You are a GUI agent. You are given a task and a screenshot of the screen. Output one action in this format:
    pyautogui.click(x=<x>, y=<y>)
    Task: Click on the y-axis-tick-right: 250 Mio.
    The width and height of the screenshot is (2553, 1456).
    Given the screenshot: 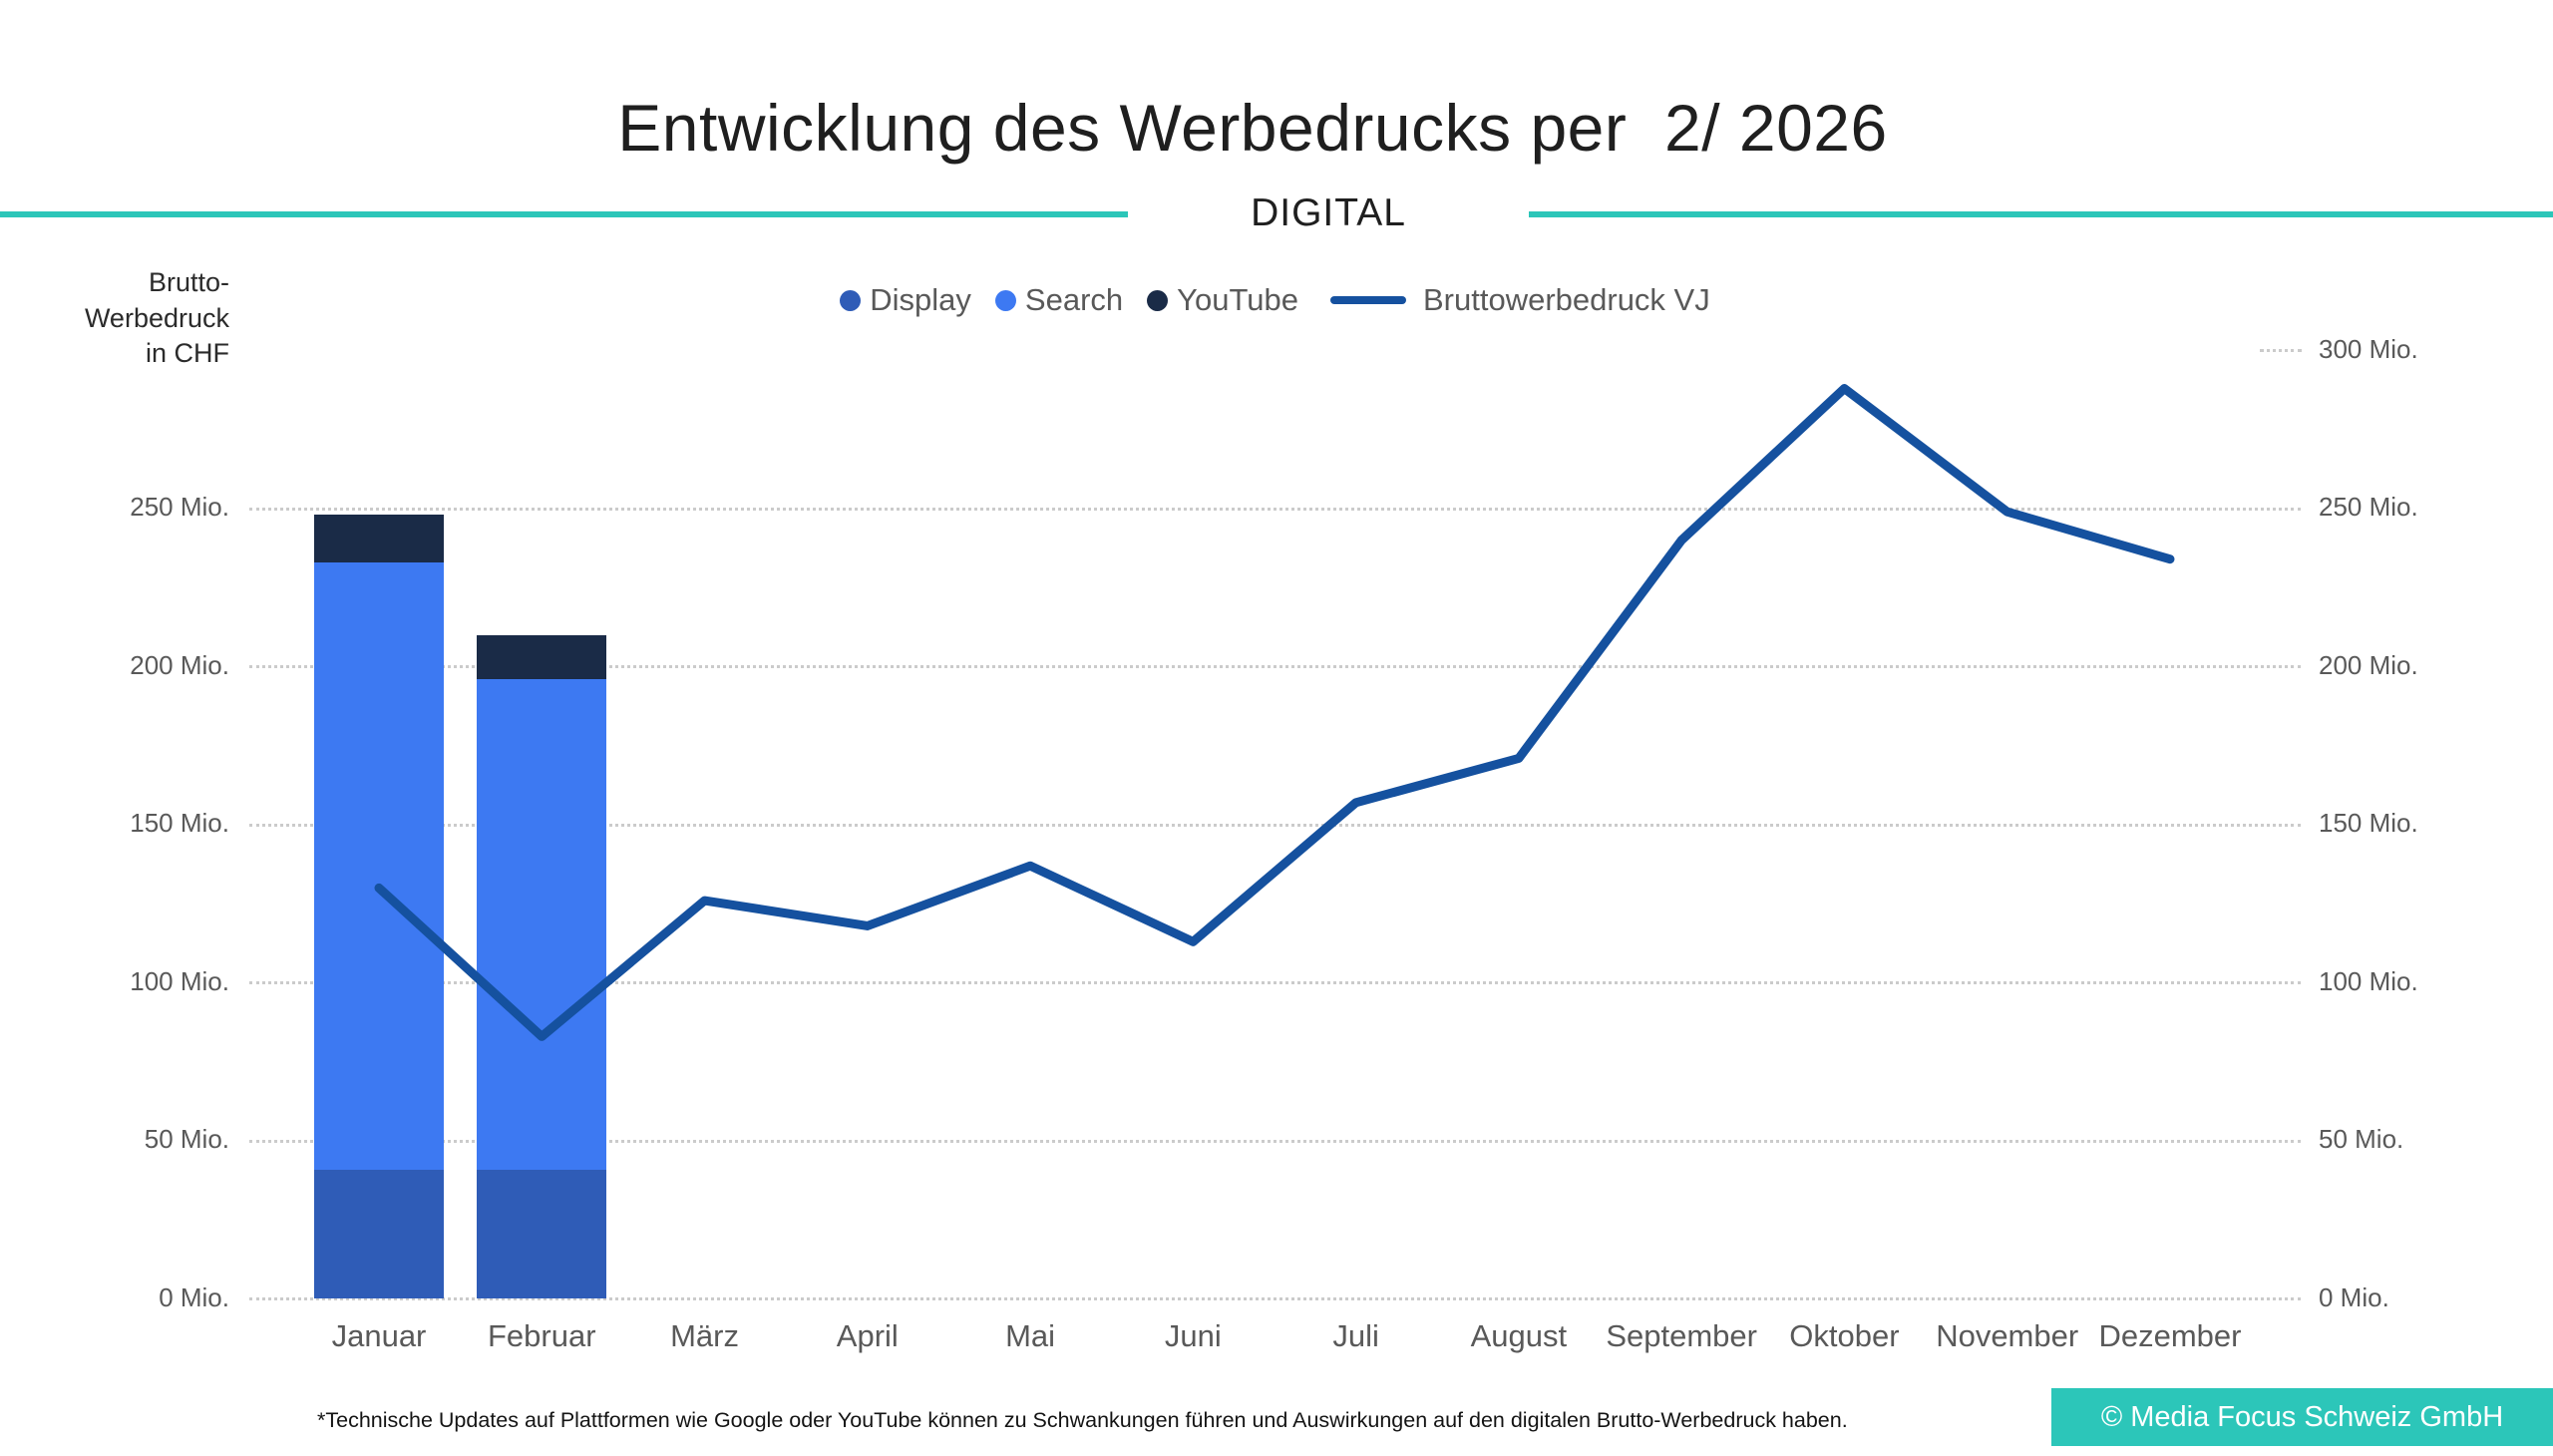 What is the action you would take?
    pyautogui.click(x=2369, y=507)
    